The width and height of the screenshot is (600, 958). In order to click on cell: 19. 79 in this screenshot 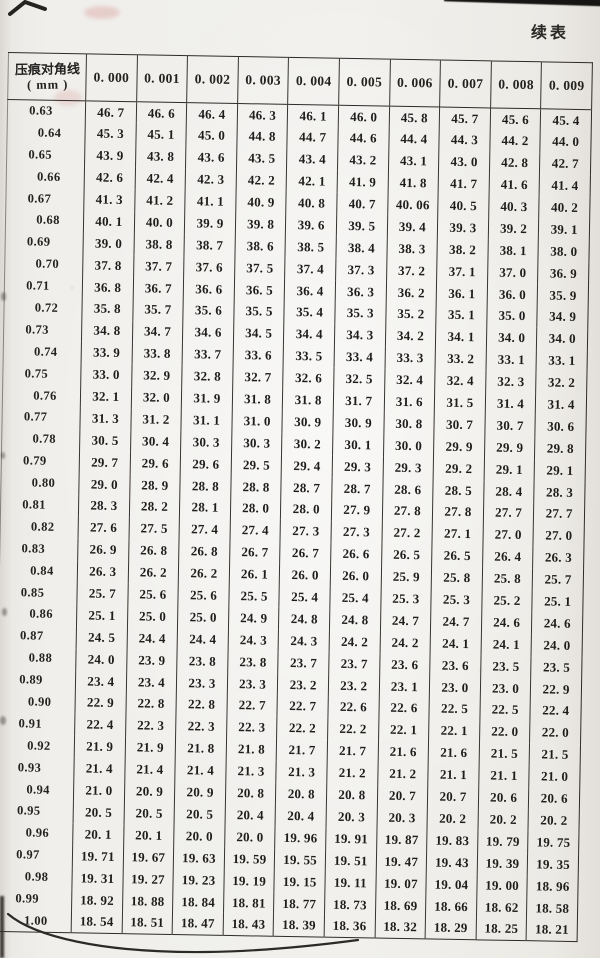, I will do `click(503, 841)`.